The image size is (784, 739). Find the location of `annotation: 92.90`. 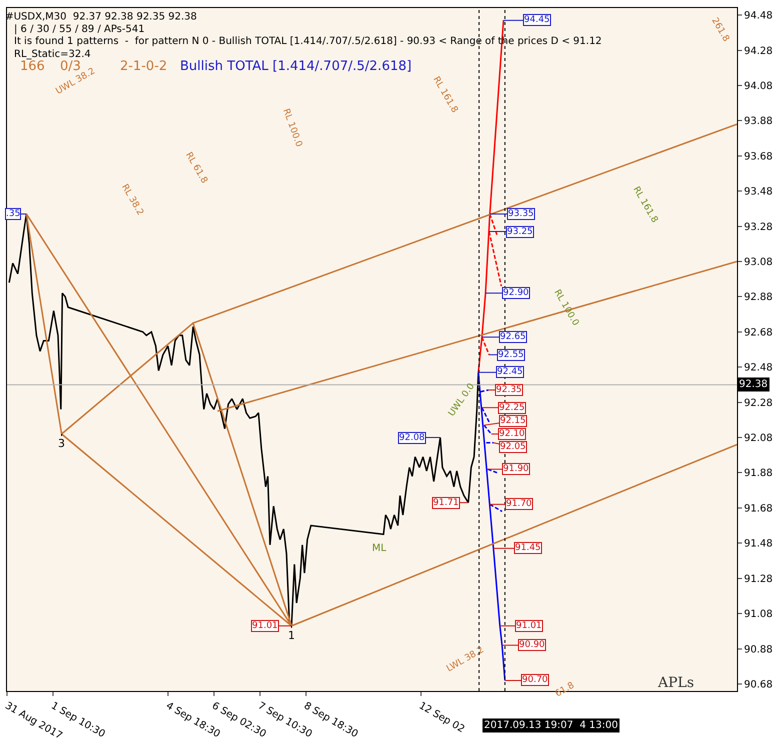

annotation: 92.90 is located at coordinates (516, 293).